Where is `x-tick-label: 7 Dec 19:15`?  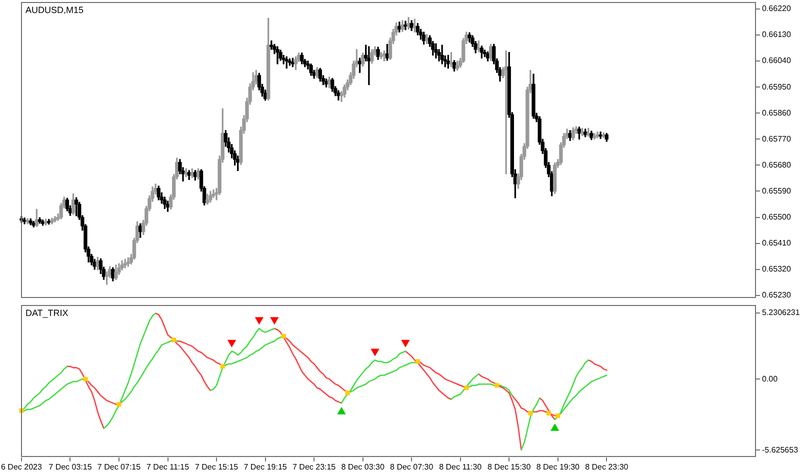 x-tick-label: 7 Dec 19:15 is located at coordinates (266, 467).